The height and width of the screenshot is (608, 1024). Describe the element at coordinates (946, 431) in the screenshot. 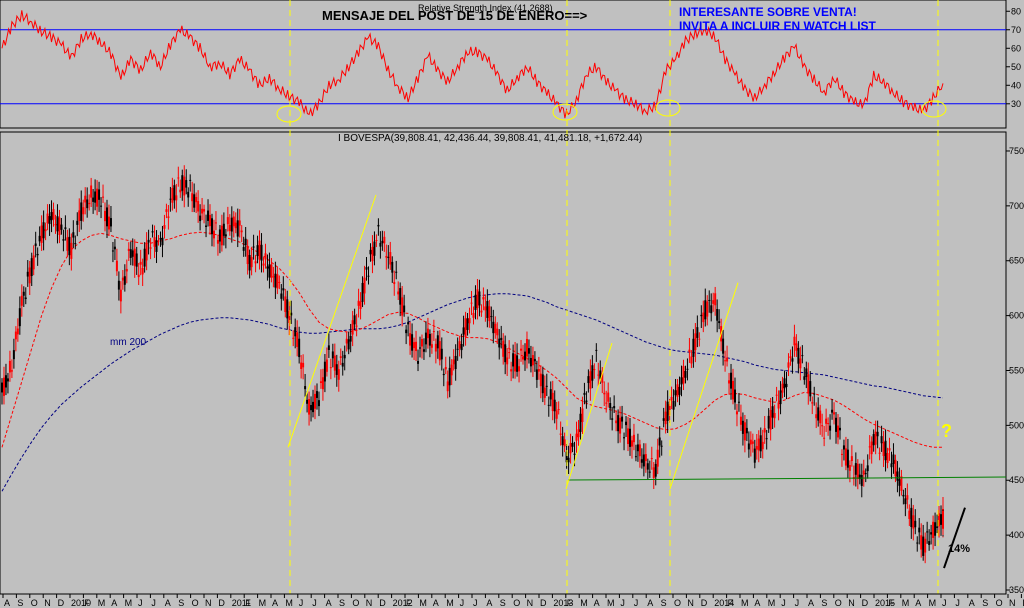

I see `question-mark: ?` at that location.